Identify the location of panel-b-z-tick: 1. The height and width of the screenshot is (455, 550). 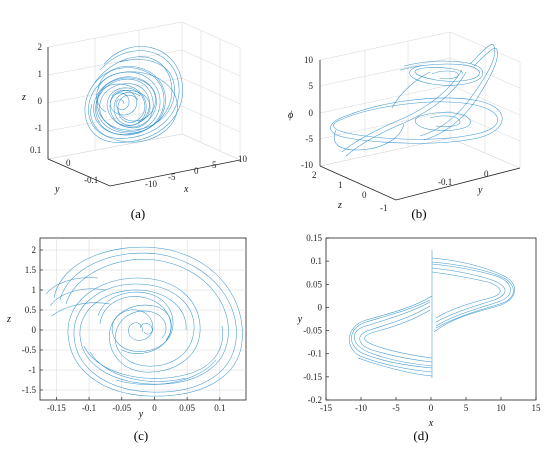
(340, 185).